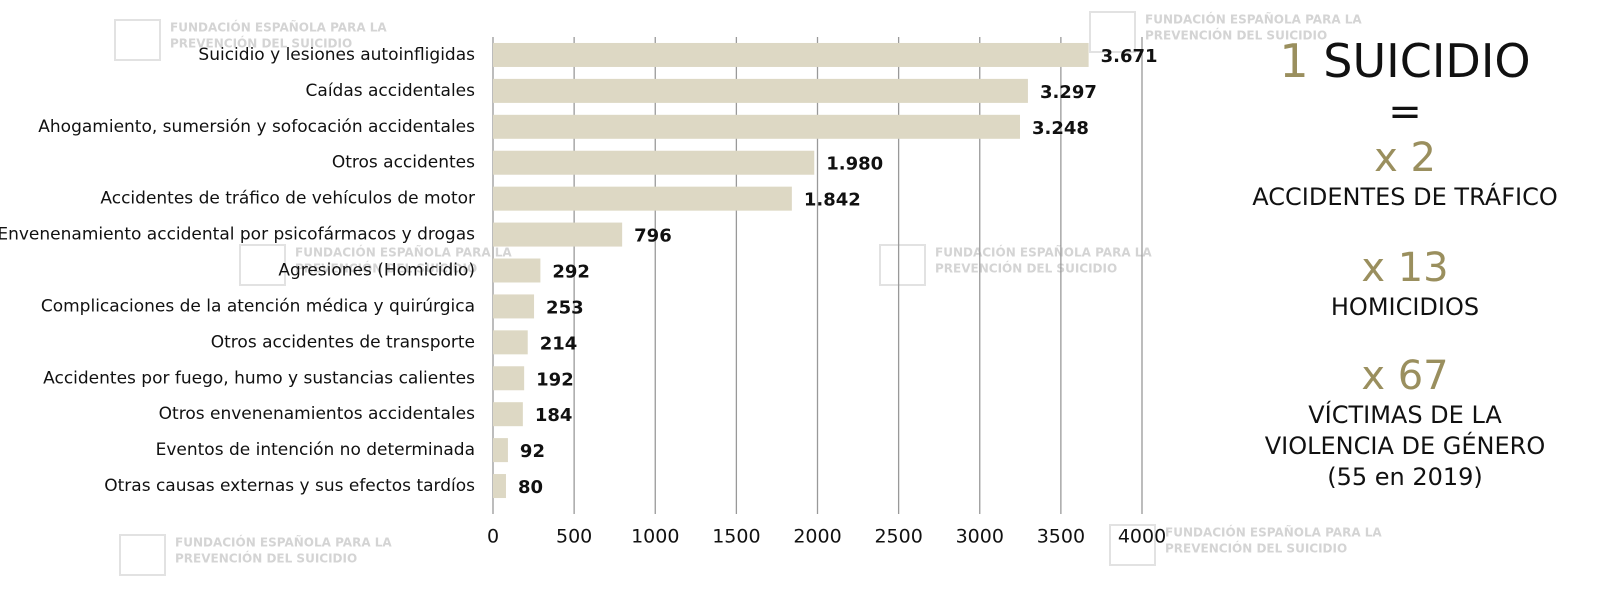  Describe the element at coordinates (898, 537) in the screenshot. I see `x-tick-label: 2500` at that location.